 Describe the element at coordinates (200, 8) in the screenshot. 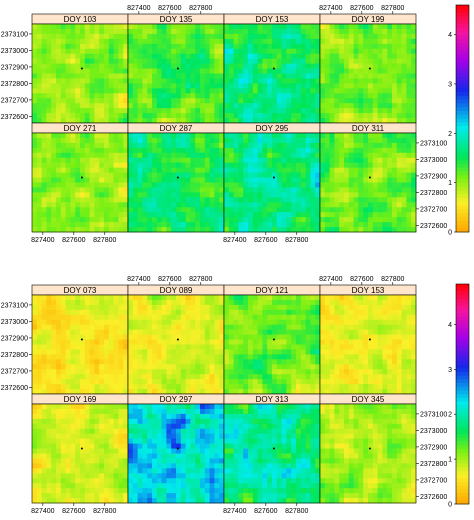

I see `x-tick-label: 827800` at that location.